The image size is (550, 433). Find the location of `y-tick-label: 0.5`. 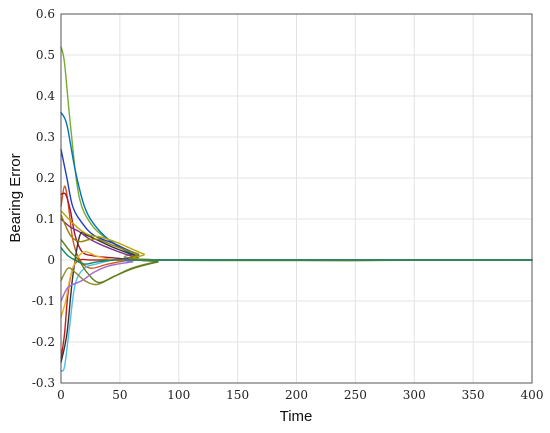

y-tick-label: 0.5 is located at coordinates (45, 55).